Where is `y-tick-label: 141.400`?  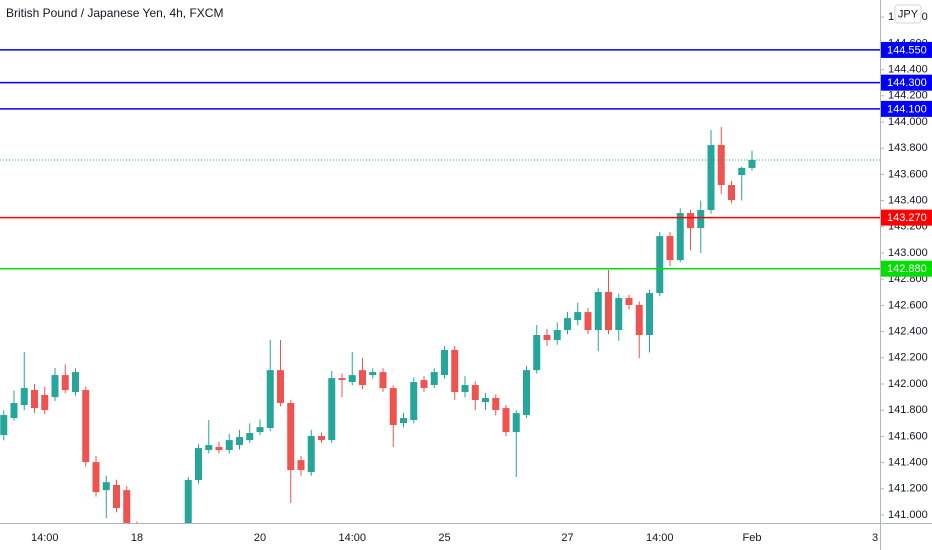
y-tick-label: 141.400 is located at coordinates (908, 463).